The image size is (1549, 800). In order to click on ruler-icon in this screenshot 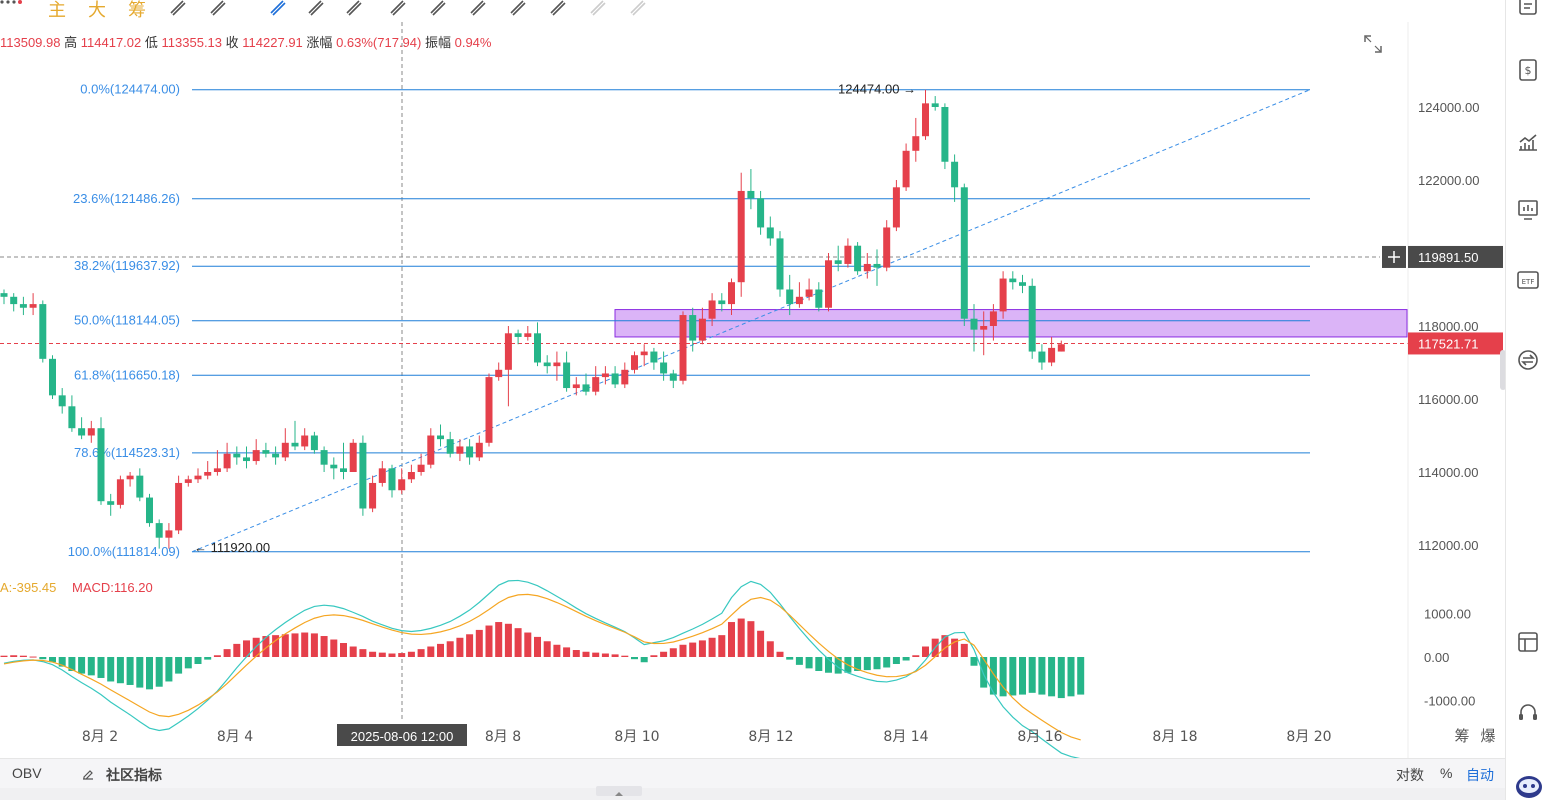, I will do `click(218, 9)`.